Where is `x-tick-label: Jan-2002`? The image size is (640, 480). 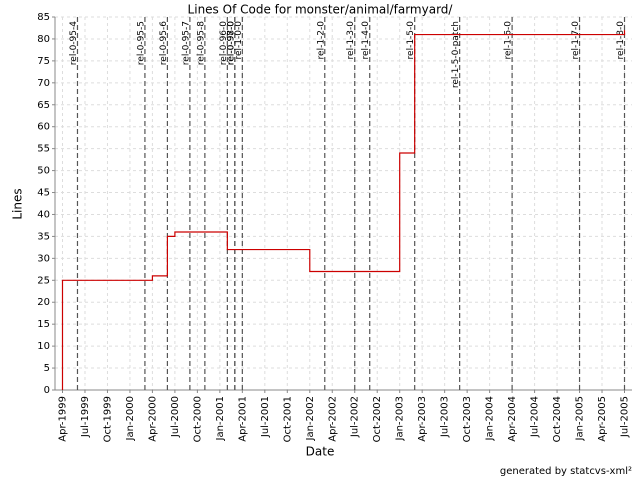 x-tick-label: Jan-2002 is located at coordinates (310, 418).